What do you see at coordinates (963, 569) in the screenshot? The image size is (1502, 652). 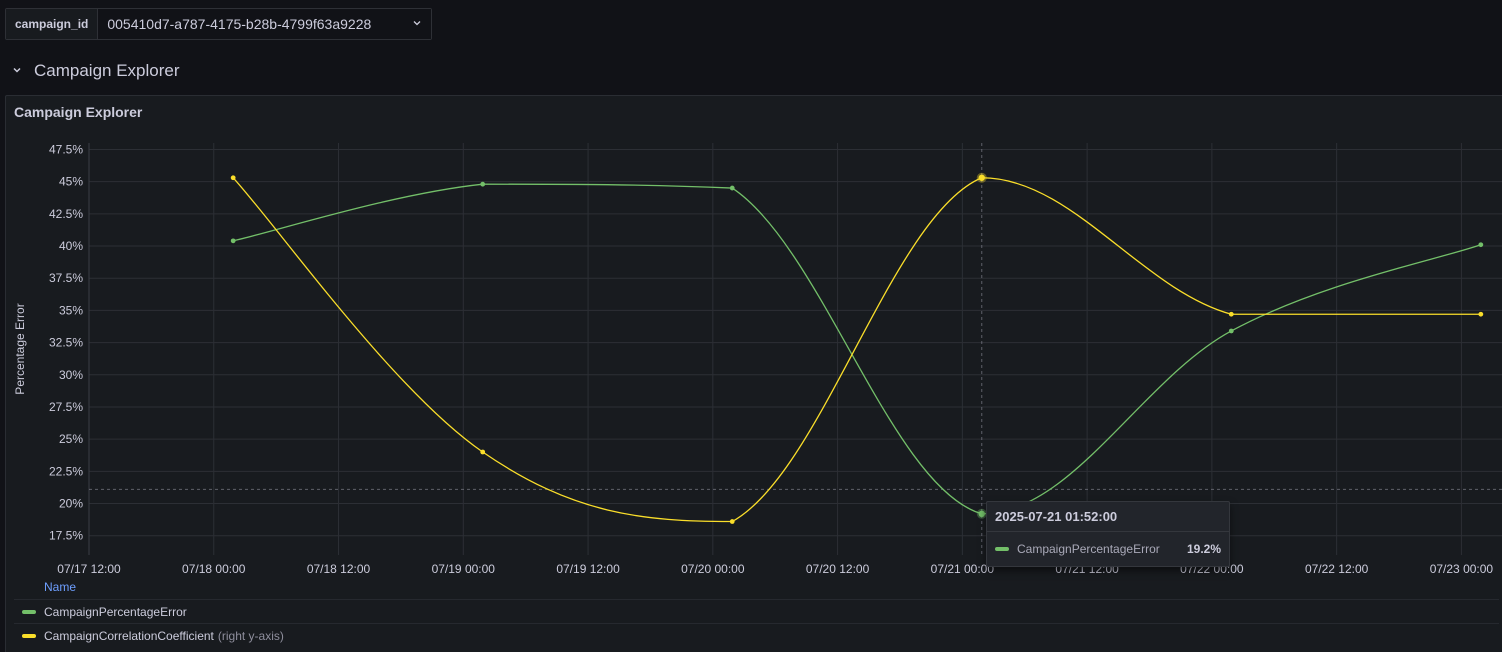 I see `x-tick-label: 07/21 00:00` at bounding box center [963, 569].